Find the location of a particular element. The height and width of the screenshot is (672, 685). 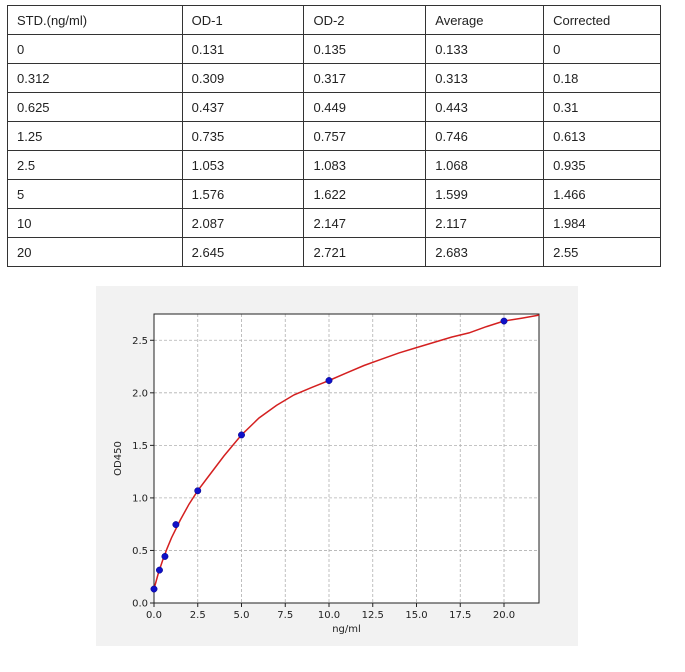

table-cell: 1.25 is located at coordinates (95, 136).